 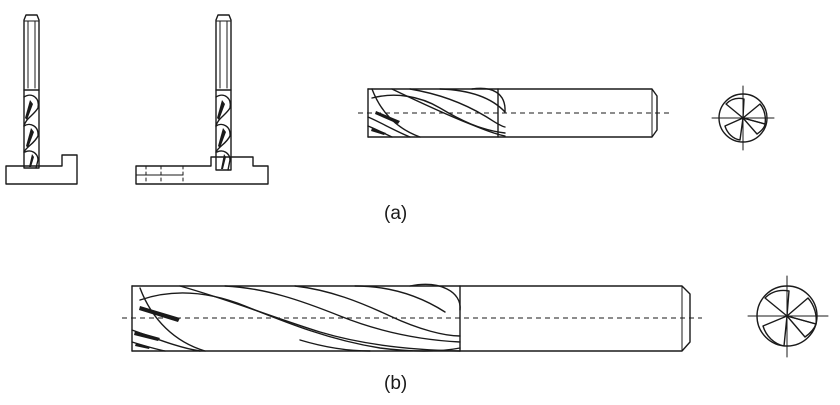 I want to click on caption-a: (a), so click(x=395, y=213).